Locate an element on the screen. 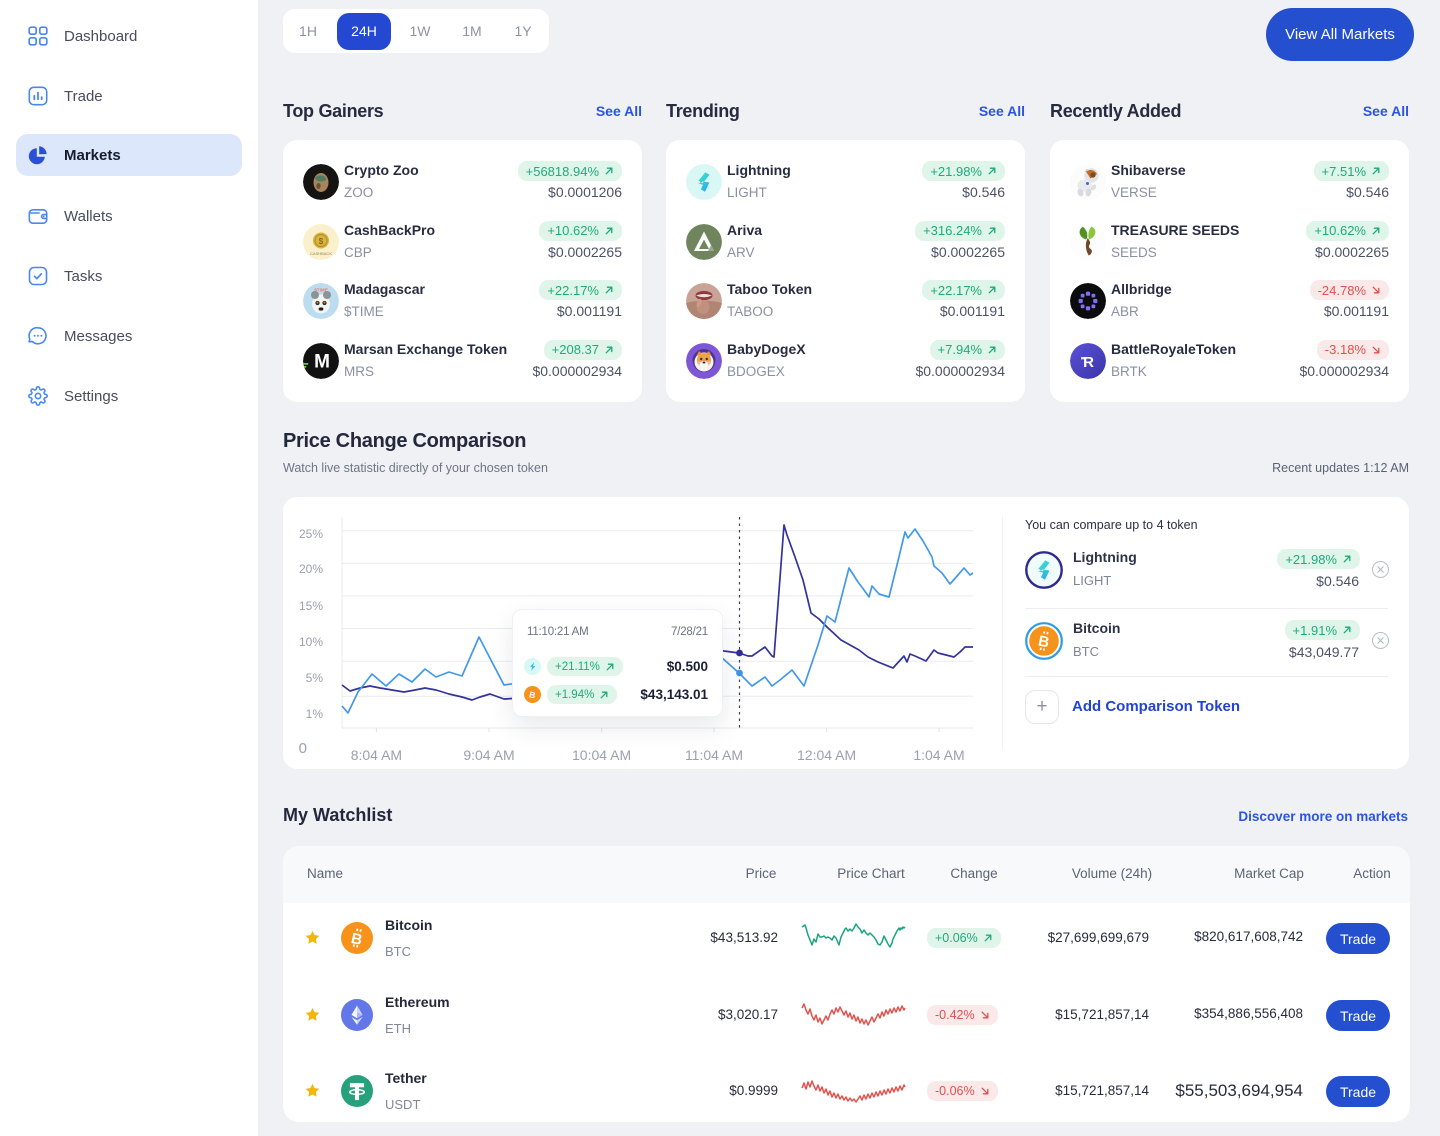  svg-text: $TIME is located at coordinates (321, 290).